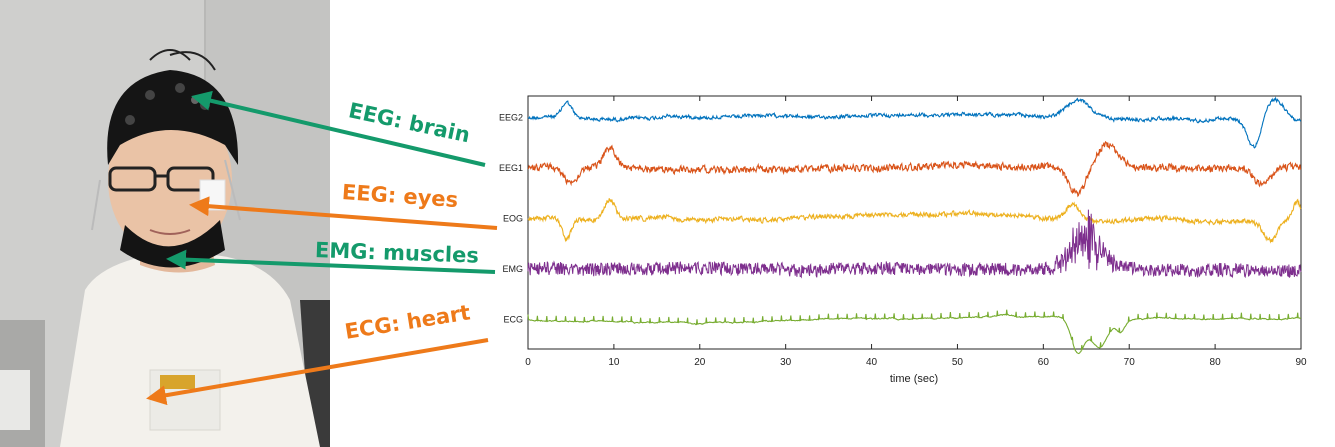 The width and height of the screenshot is (1335, 447). What do you see at coordinates (511, 168) in the screenshot?
I see `y-trace-label-eeg1: EEG1` at bounding box center [511, 168].